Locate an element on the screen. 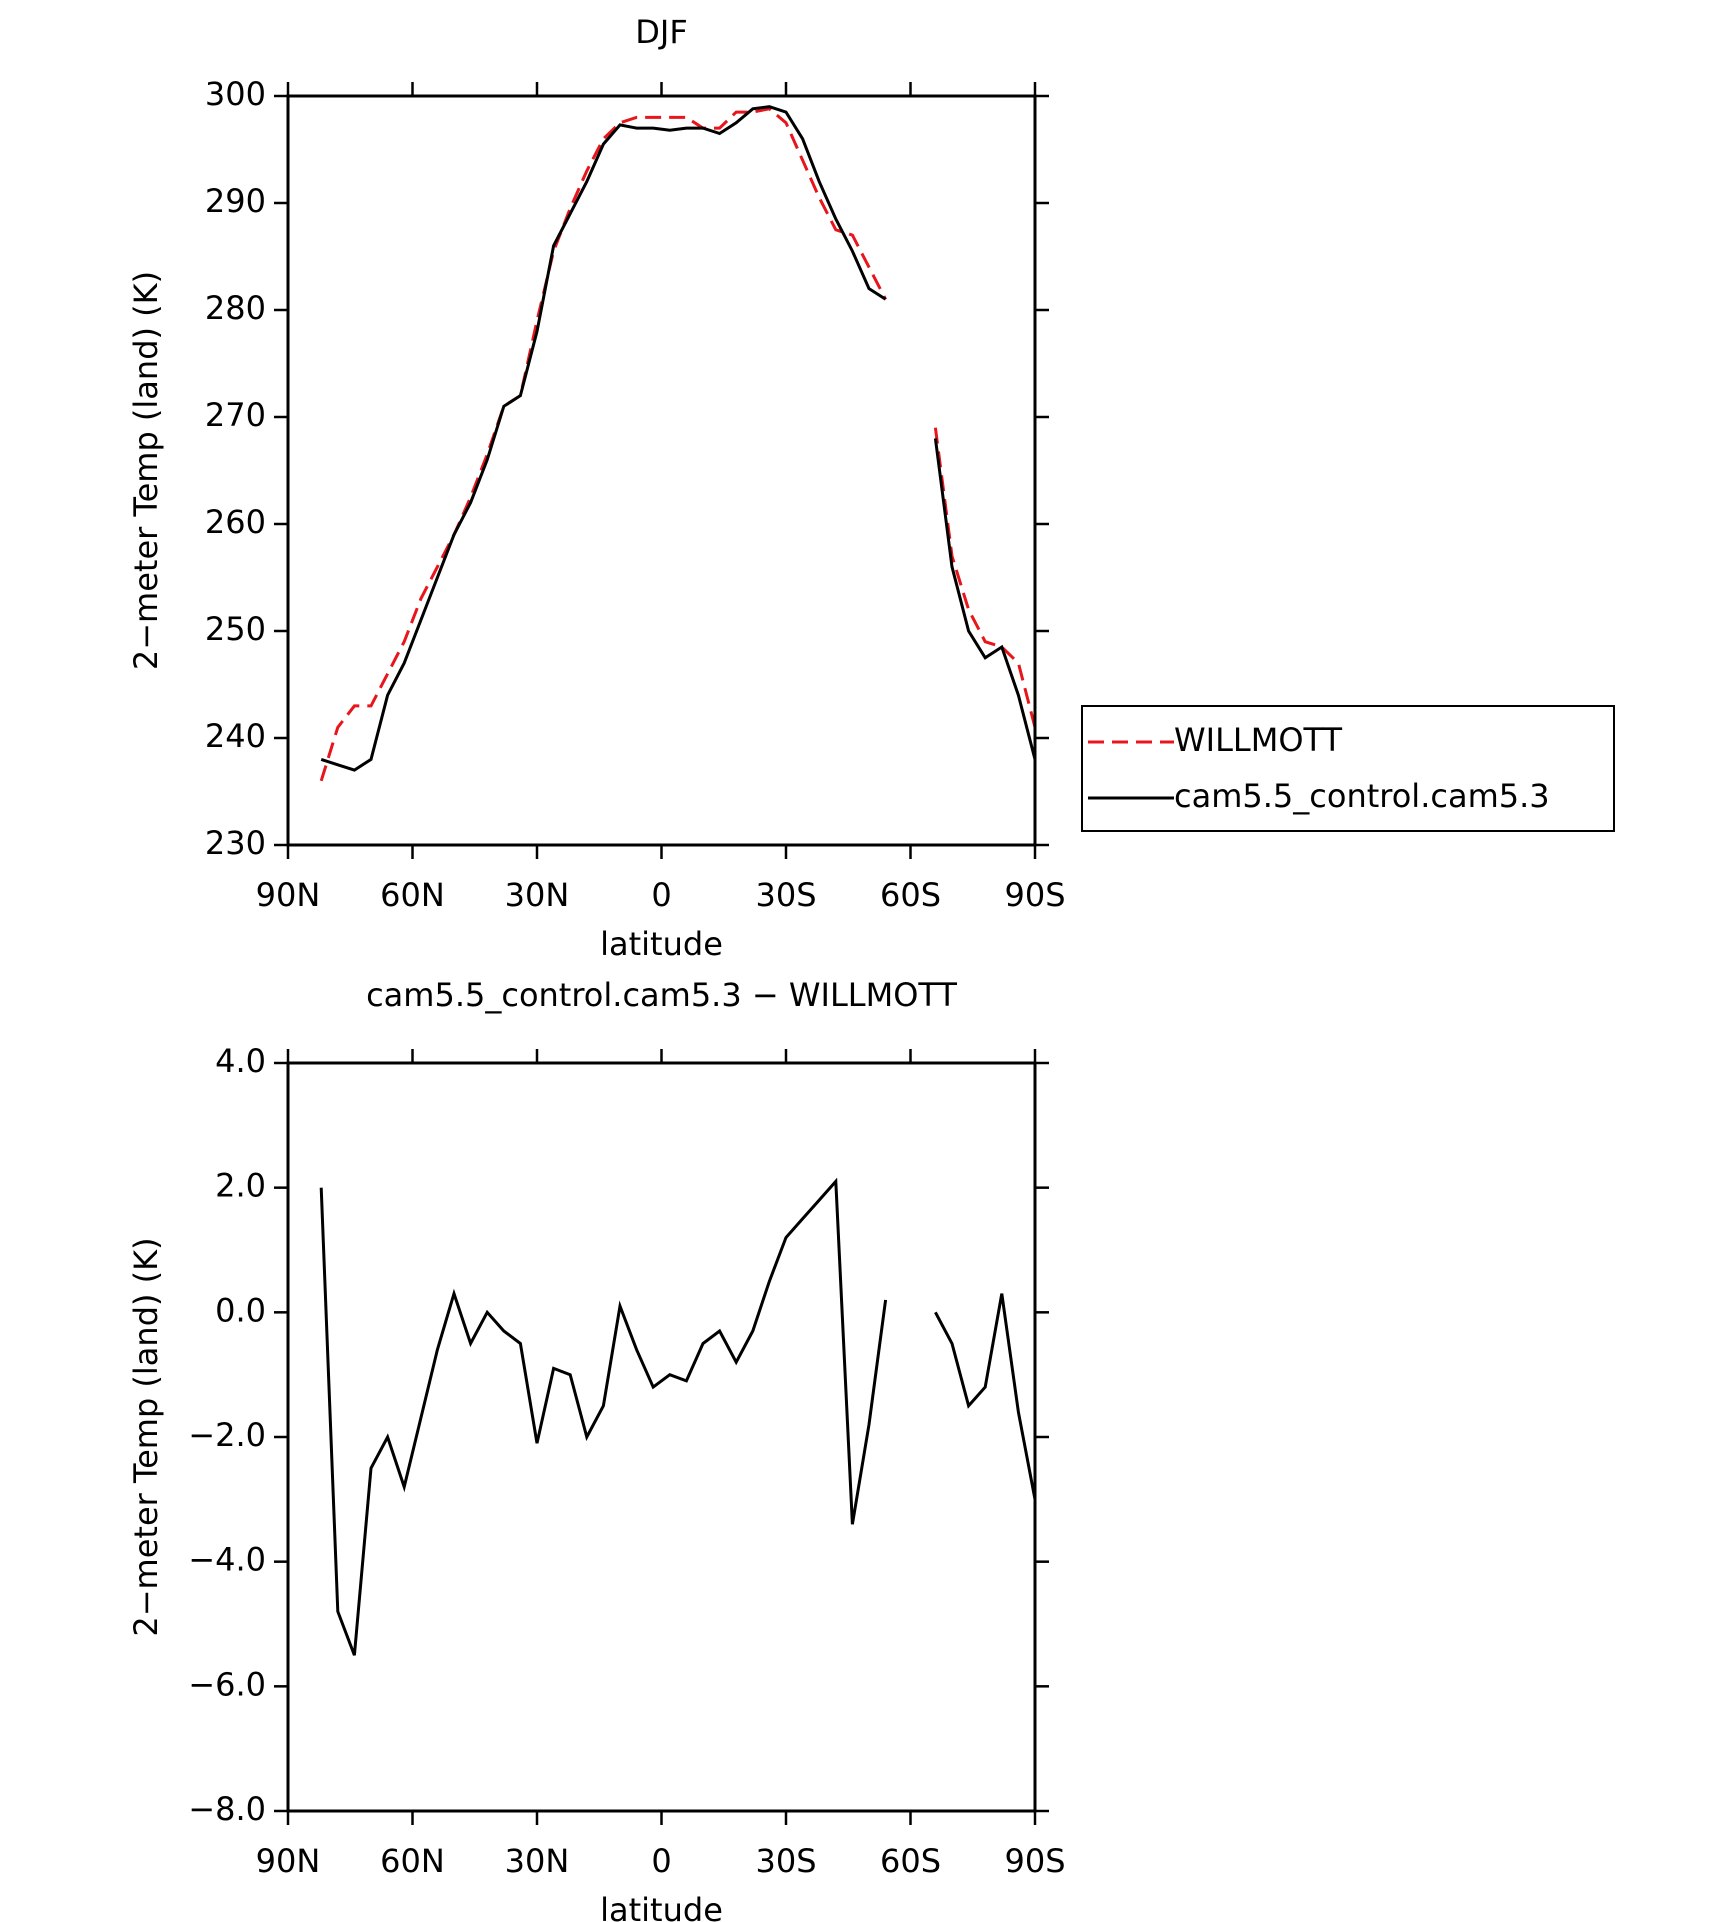  y-tick-label: 260 is located at coordinates (235, 522).